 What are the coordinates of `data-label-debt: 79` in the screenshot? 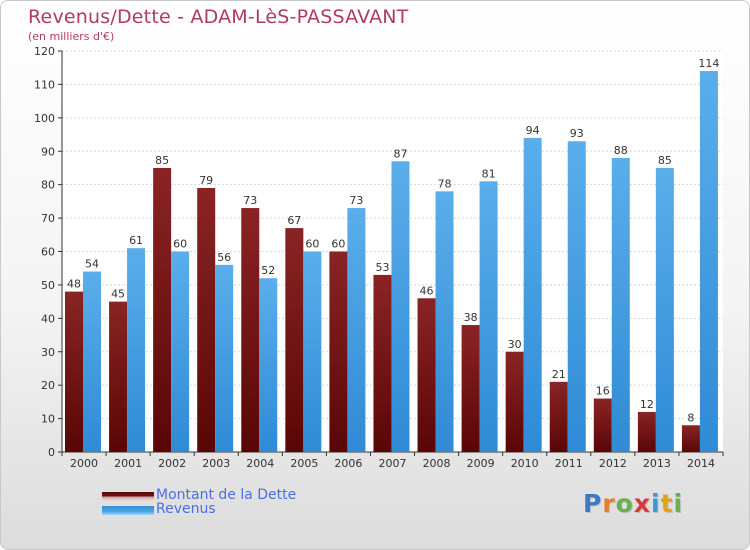 It's located at (206, 180).